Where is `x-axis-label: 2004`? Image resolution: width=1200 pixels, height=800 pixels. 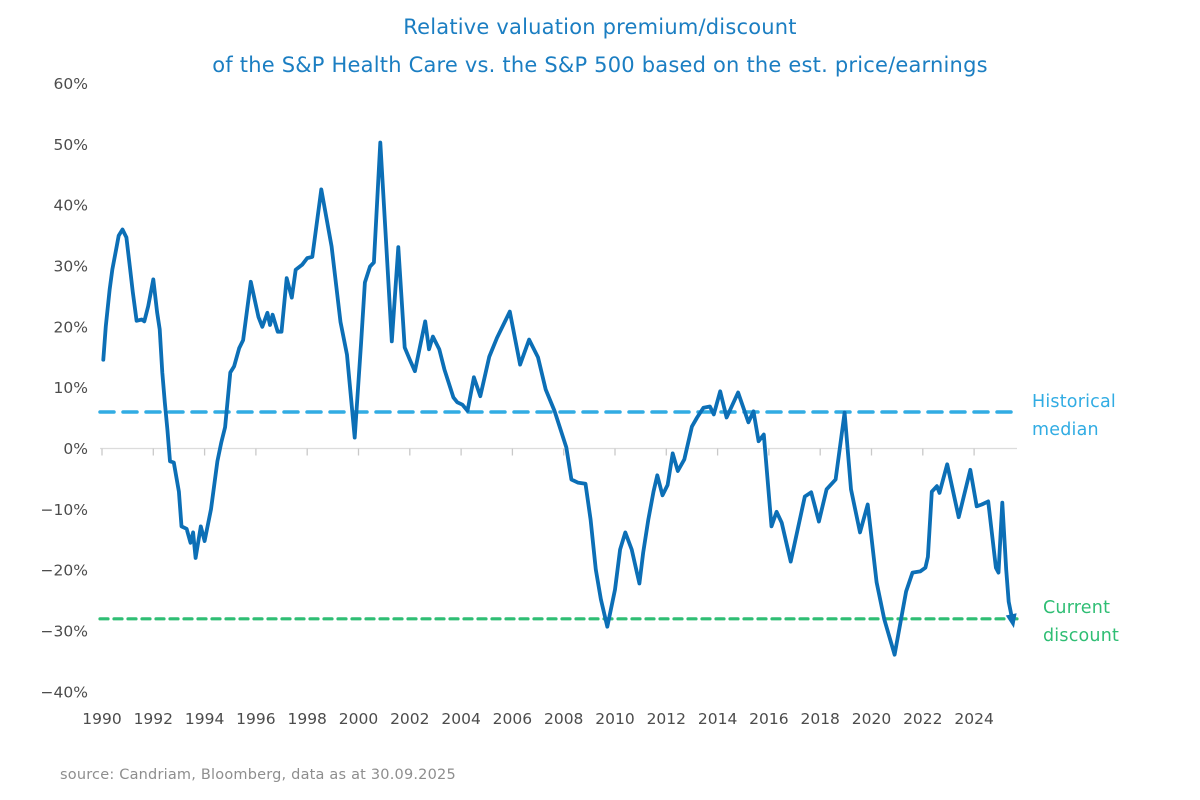
x-axis-label: 2004 is located at coordinates (460, 719).